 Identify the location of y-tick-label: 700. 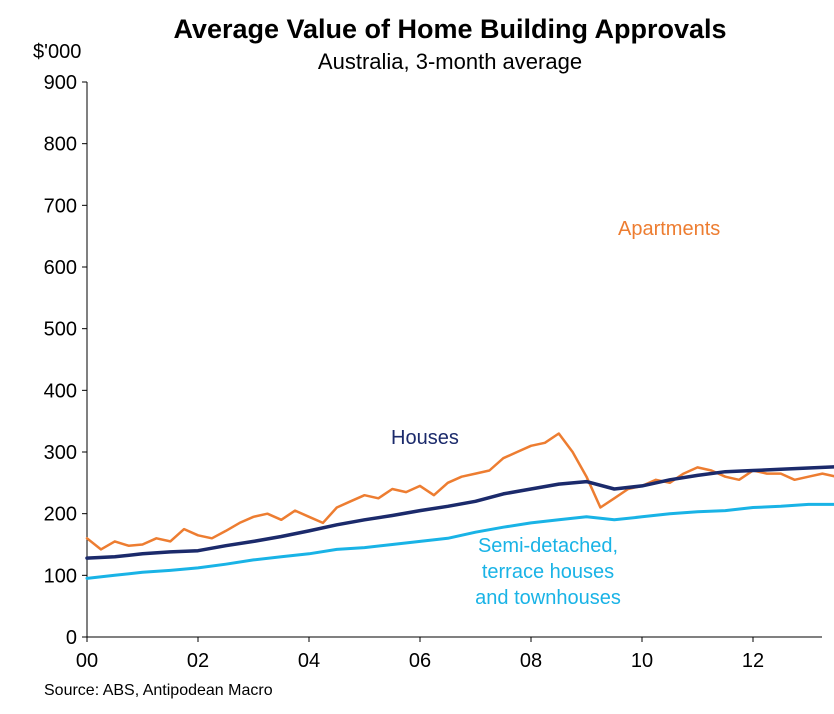
(60, 206).